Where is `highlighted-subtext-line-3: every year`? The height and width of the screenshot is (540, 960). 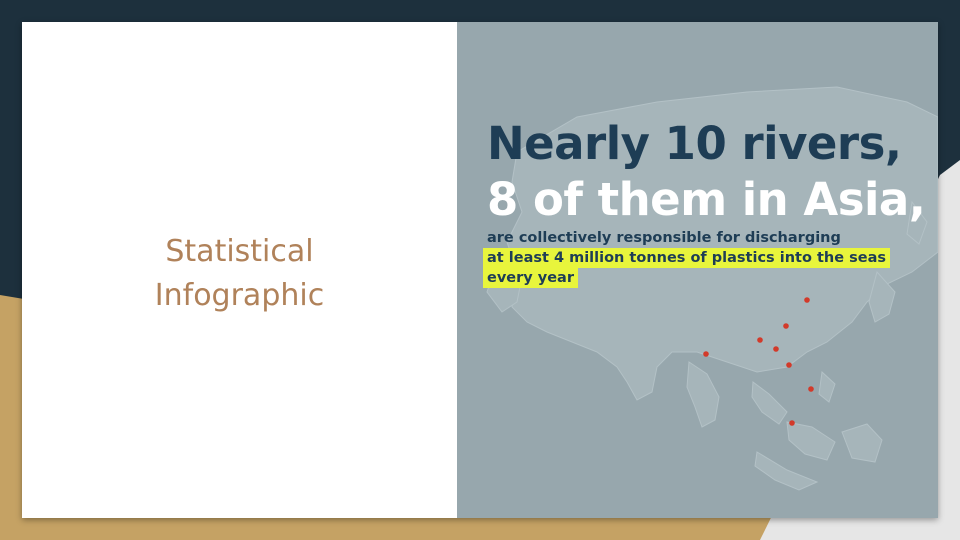
highlighted-subtext-line-3: every year is located at coordinates (530, 278).